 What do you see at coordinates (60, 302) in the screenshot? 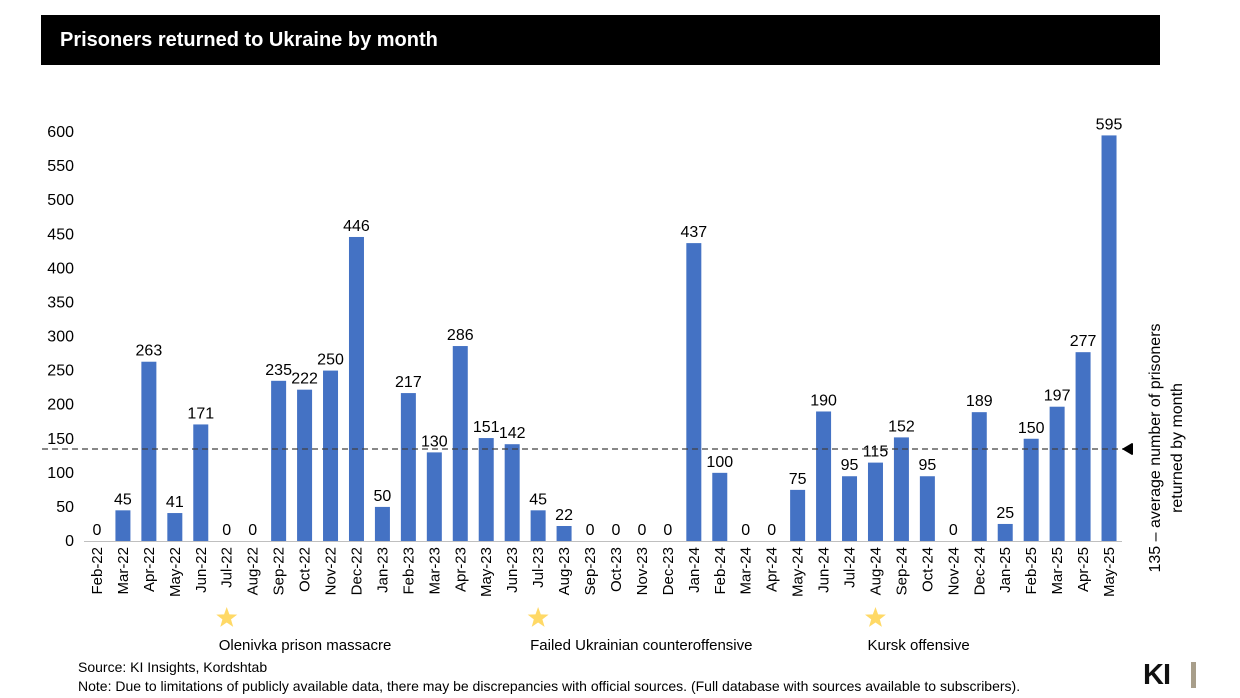
I see `y-tick-label: 350` at bounding box center [60, 302].